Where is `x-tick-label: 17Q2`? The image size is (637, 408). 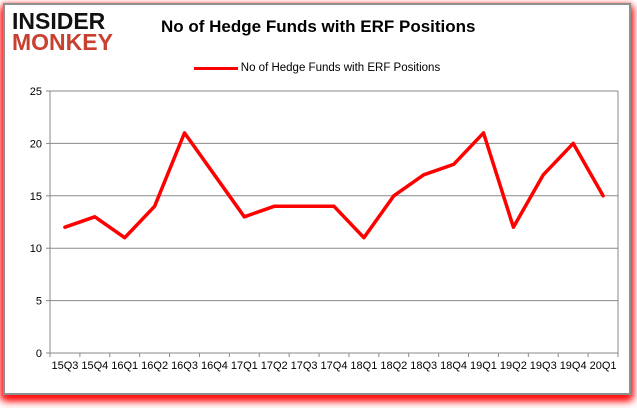 x-tick-label: 17Q2 is located at coordinates (274, 366).